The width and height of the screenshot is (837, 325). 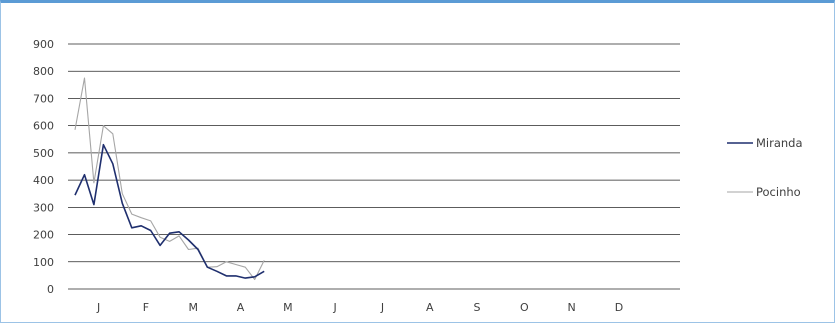 What do you see at coordinates (43, 262) in the screenshot?
I see `y-tick-label: 100` at bounding box center [43, 262].